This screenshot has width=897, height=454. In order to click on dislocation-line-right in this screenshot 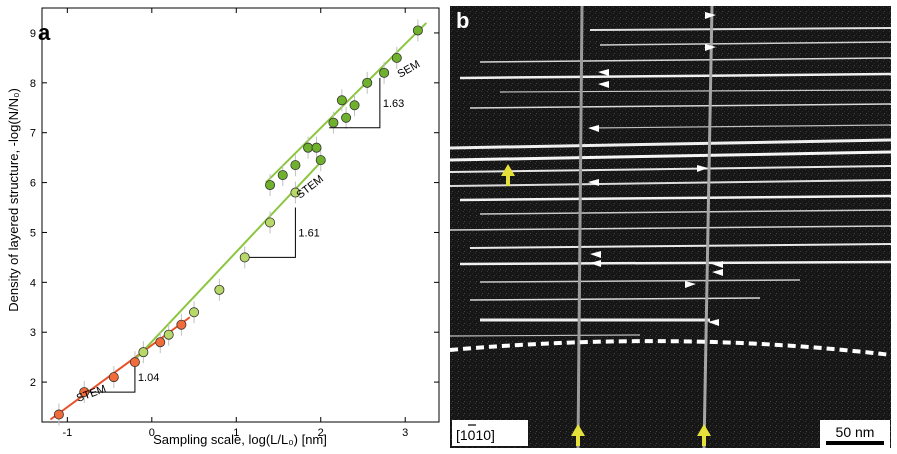, I will do `click(708, 227)`.